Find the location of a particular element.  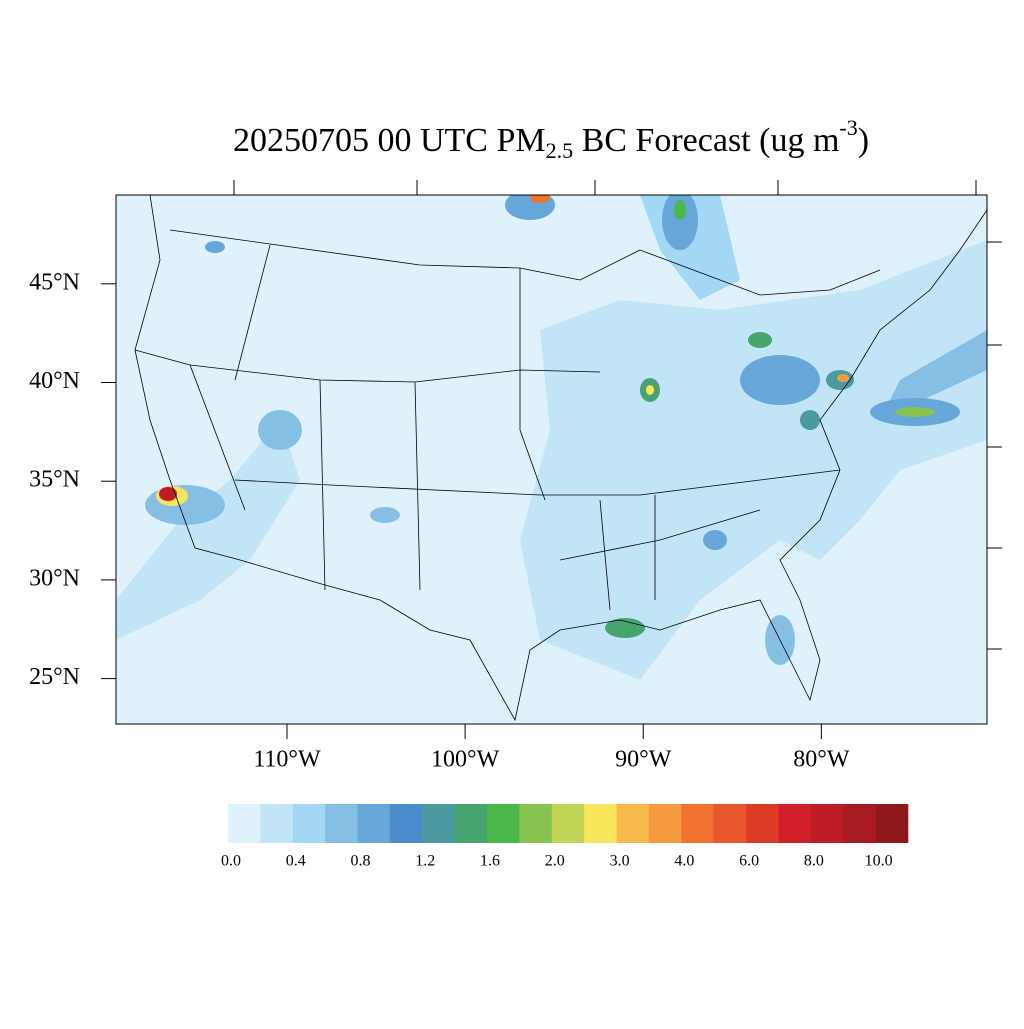

lat-label: 35°N is located at coordinates (54, 480).